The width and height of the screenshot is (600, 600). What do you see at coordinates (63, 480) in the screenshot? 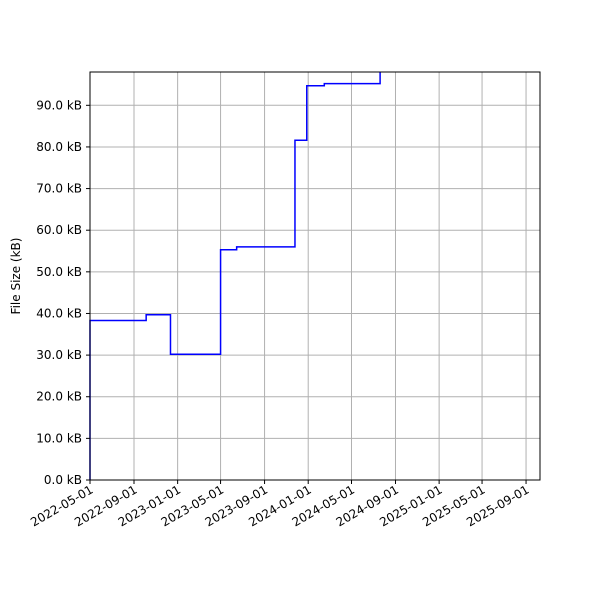
I see `y-tick-label: 0.0 kB` at bounding box center [63, 480].